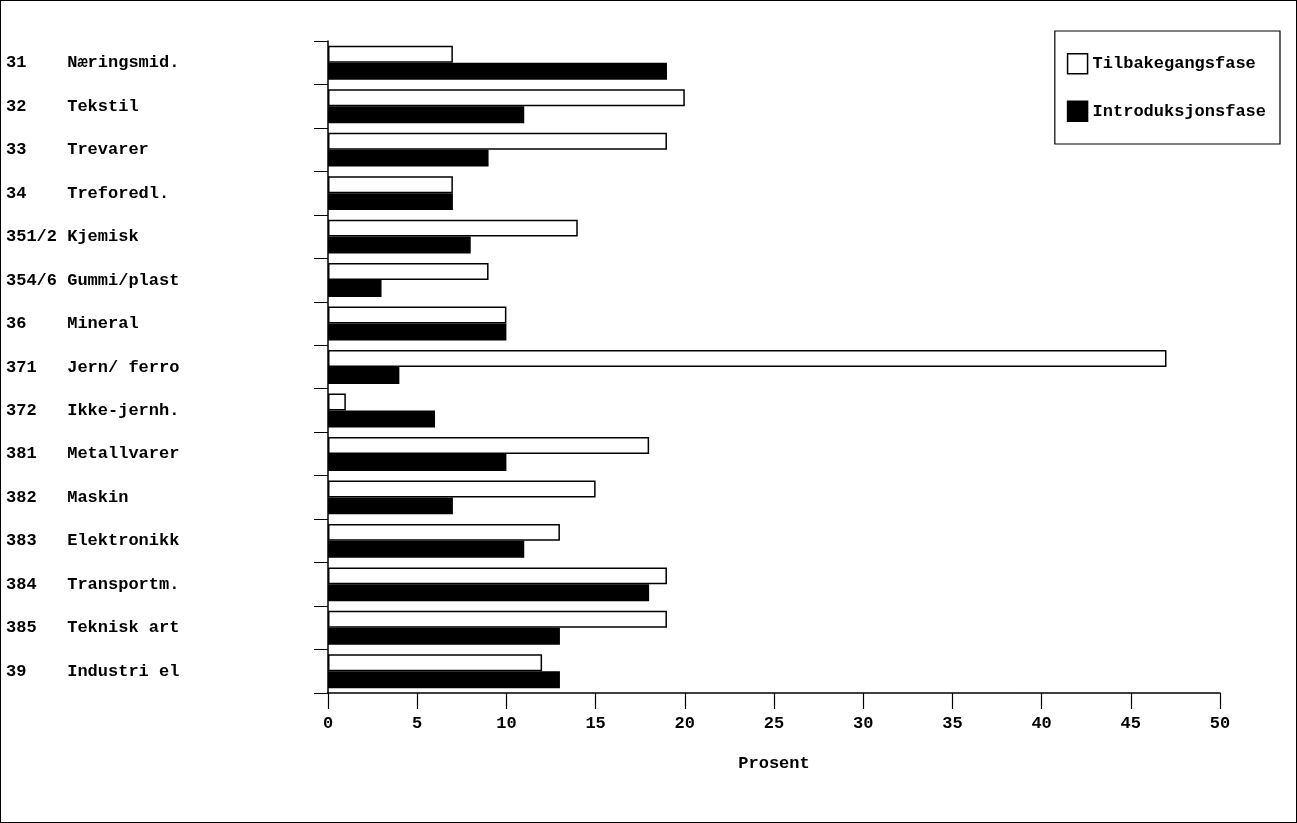 The image size is (1297, 823). Describe the element at coordinates (1041, 723) in the screenshot. I see `x-tick-label: 40` at that location.